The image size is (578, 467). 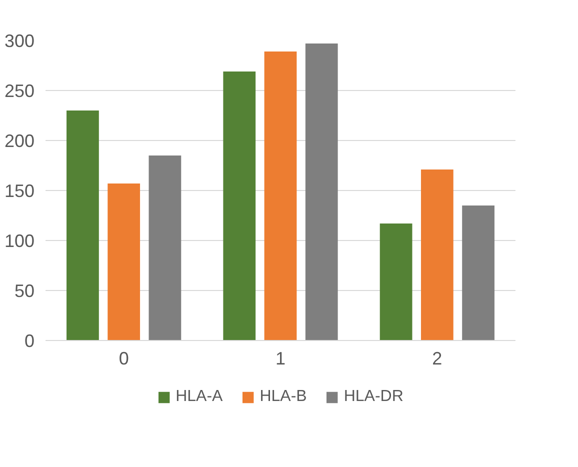 I want to click on y-tick-label: 0, so click(x=29, y=341).